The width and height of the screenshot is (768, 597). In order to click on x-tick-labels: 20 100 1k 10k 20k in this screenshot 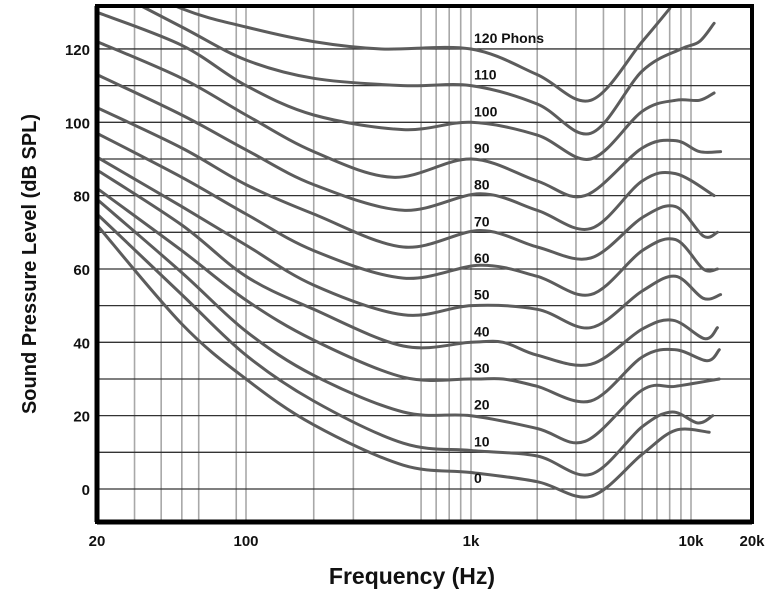, I will do `click(427, 541)`.